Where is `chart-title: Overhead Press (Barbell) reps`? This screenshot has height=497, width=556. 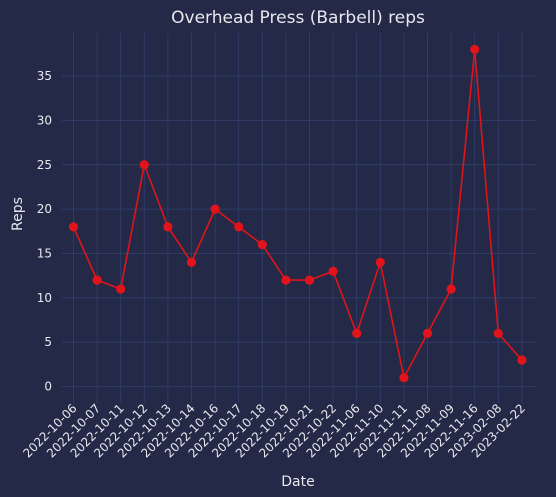 chart-title: Overhead Press (Barbell) reps is located at coordinates (298, 18).